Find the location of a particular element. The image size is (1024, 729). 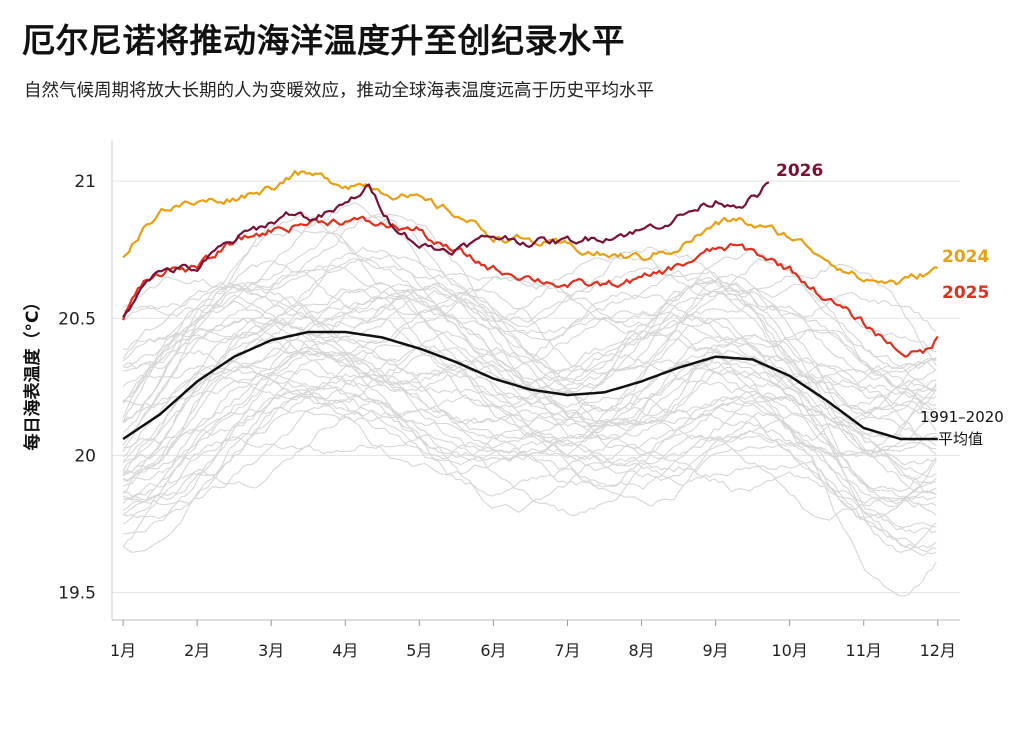

x-tick-label: 6月 is located at coordinates (493, 650).